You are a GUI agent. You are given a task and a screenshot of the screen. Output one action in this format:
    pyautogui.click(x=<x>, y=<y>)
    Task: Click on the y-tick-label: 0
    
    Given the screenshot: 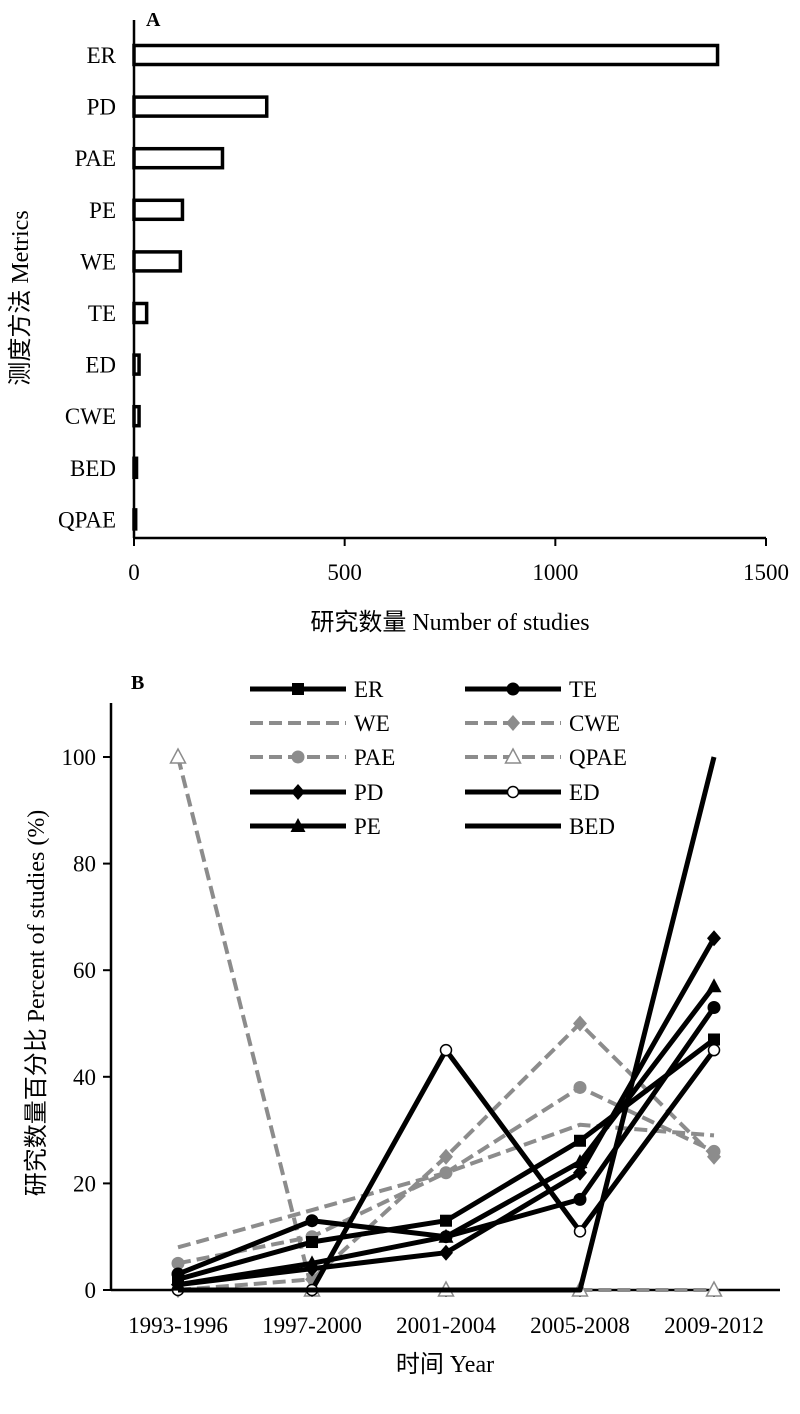 What is the action you would take?
    pyautogui.click(x=91, y=1290)
    